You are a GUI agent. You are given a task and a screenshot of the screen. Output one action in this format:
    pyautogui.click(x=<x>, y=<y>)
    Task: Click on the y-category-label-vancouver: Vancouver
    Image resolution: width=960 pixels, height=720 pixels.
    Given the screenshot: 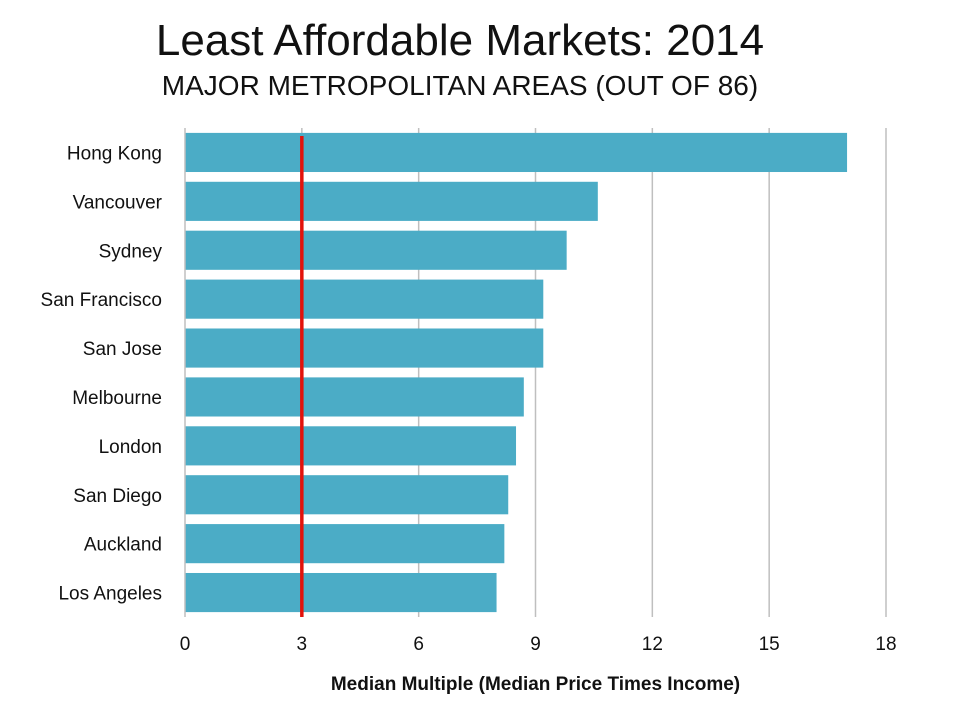 What is the action you would take?
    pyautogui.click(x=118, y=202)
    